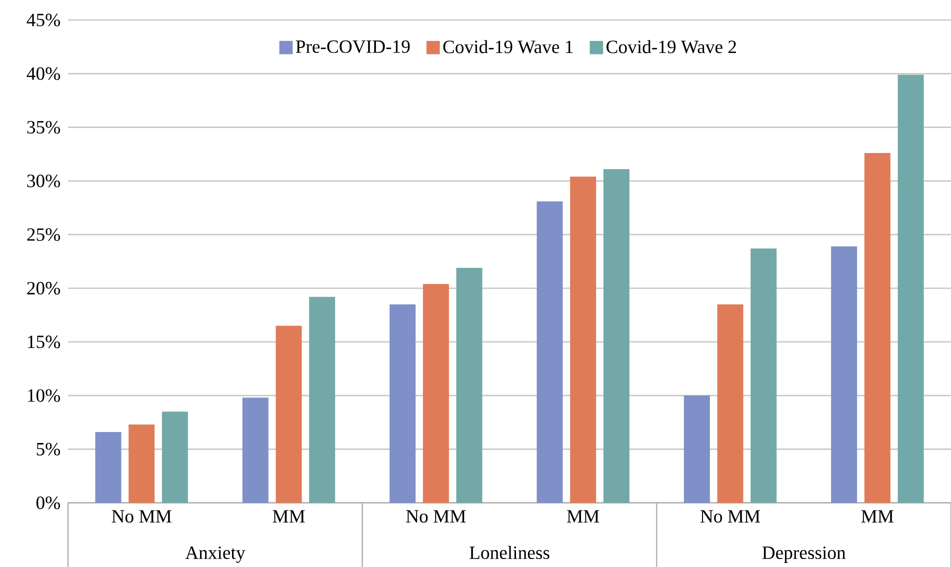 This screenshot has height=567, width=951. I want to click on y-tick-label: 0%, so click(48, 503).